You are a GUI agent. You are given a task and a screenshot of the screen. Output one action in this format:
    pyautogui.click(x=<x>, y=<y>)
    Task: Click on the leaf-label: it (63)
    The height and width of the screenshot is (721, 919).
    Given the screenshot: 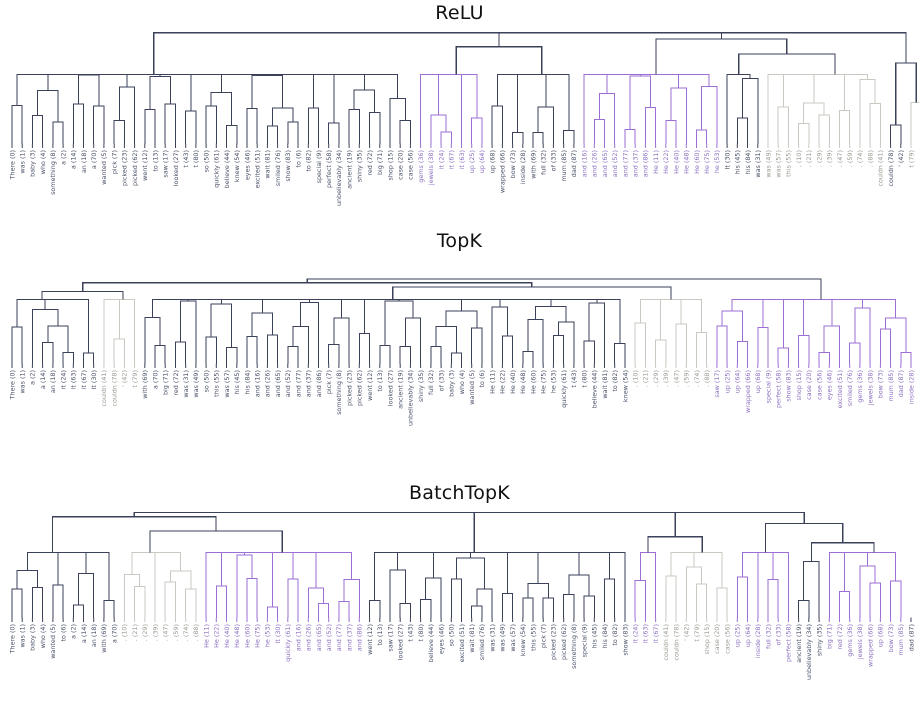 What is the action you would take?
    pyautogui.click(x=74, y=379)
    